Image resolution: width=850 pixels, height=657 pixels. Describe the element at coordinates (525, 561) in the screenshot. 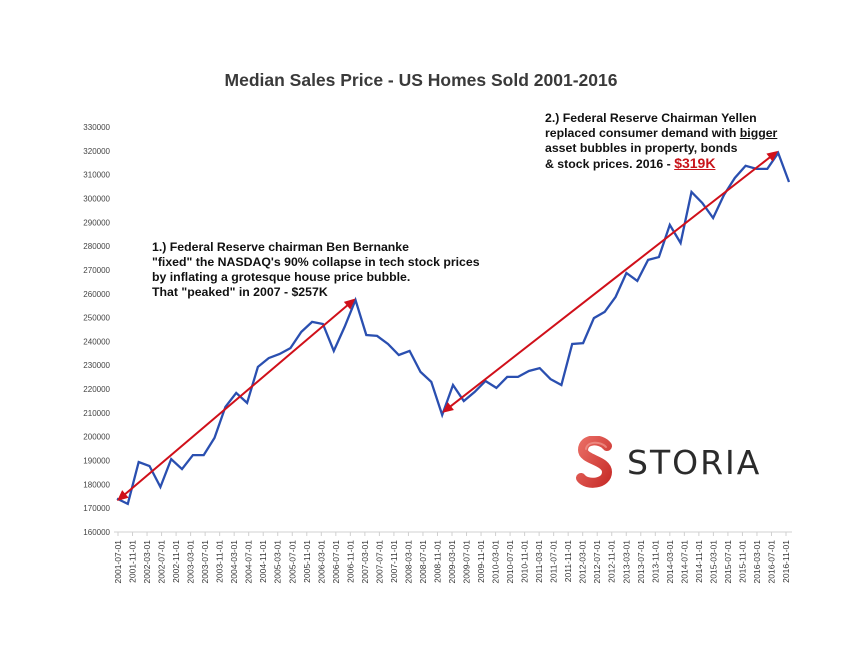

I see `x-tick-label: 2010-11-01` at that location.